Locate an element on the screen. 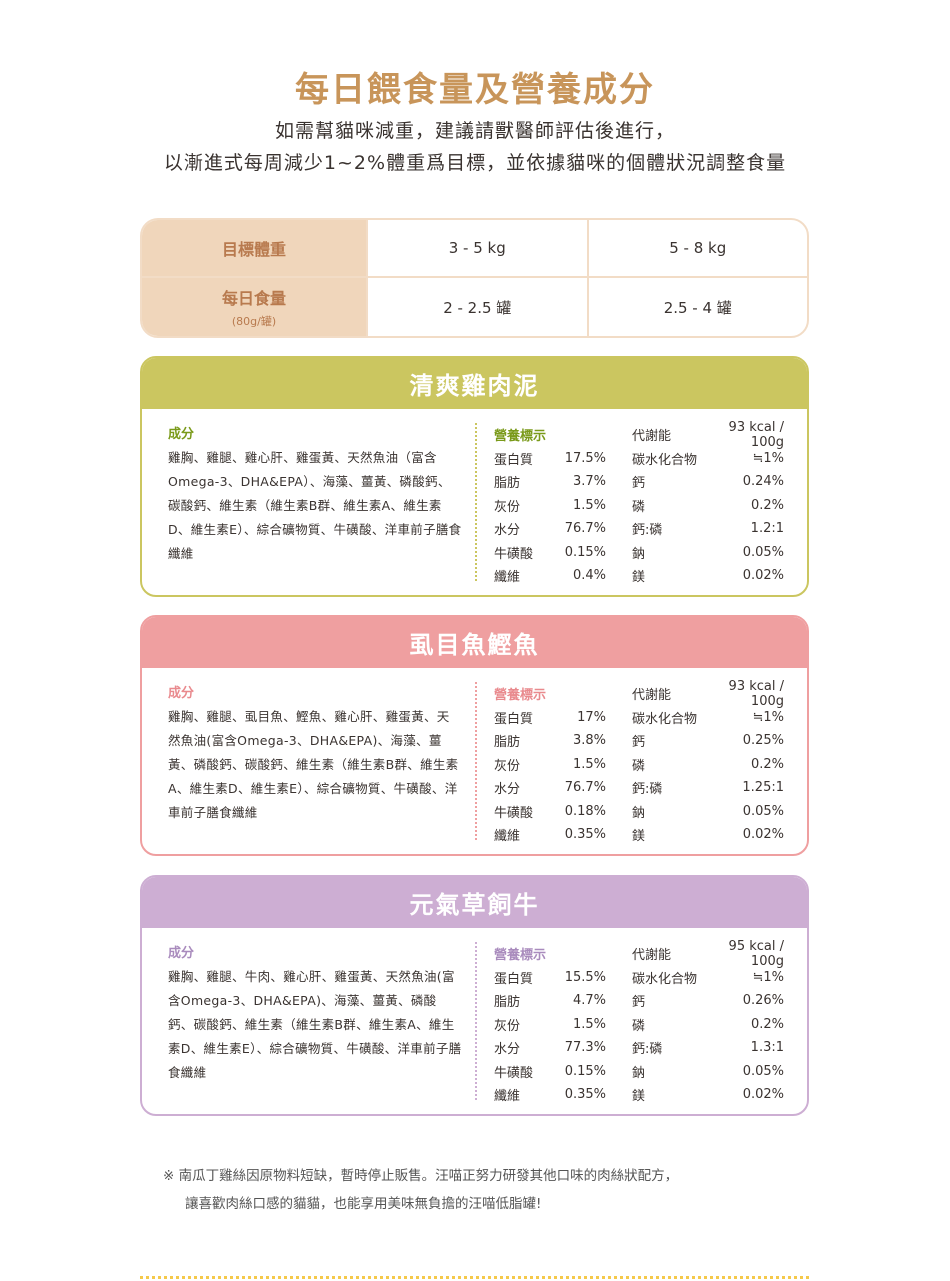  energy-value: 95 kcal / 100g is located at coordinates (756, 953).